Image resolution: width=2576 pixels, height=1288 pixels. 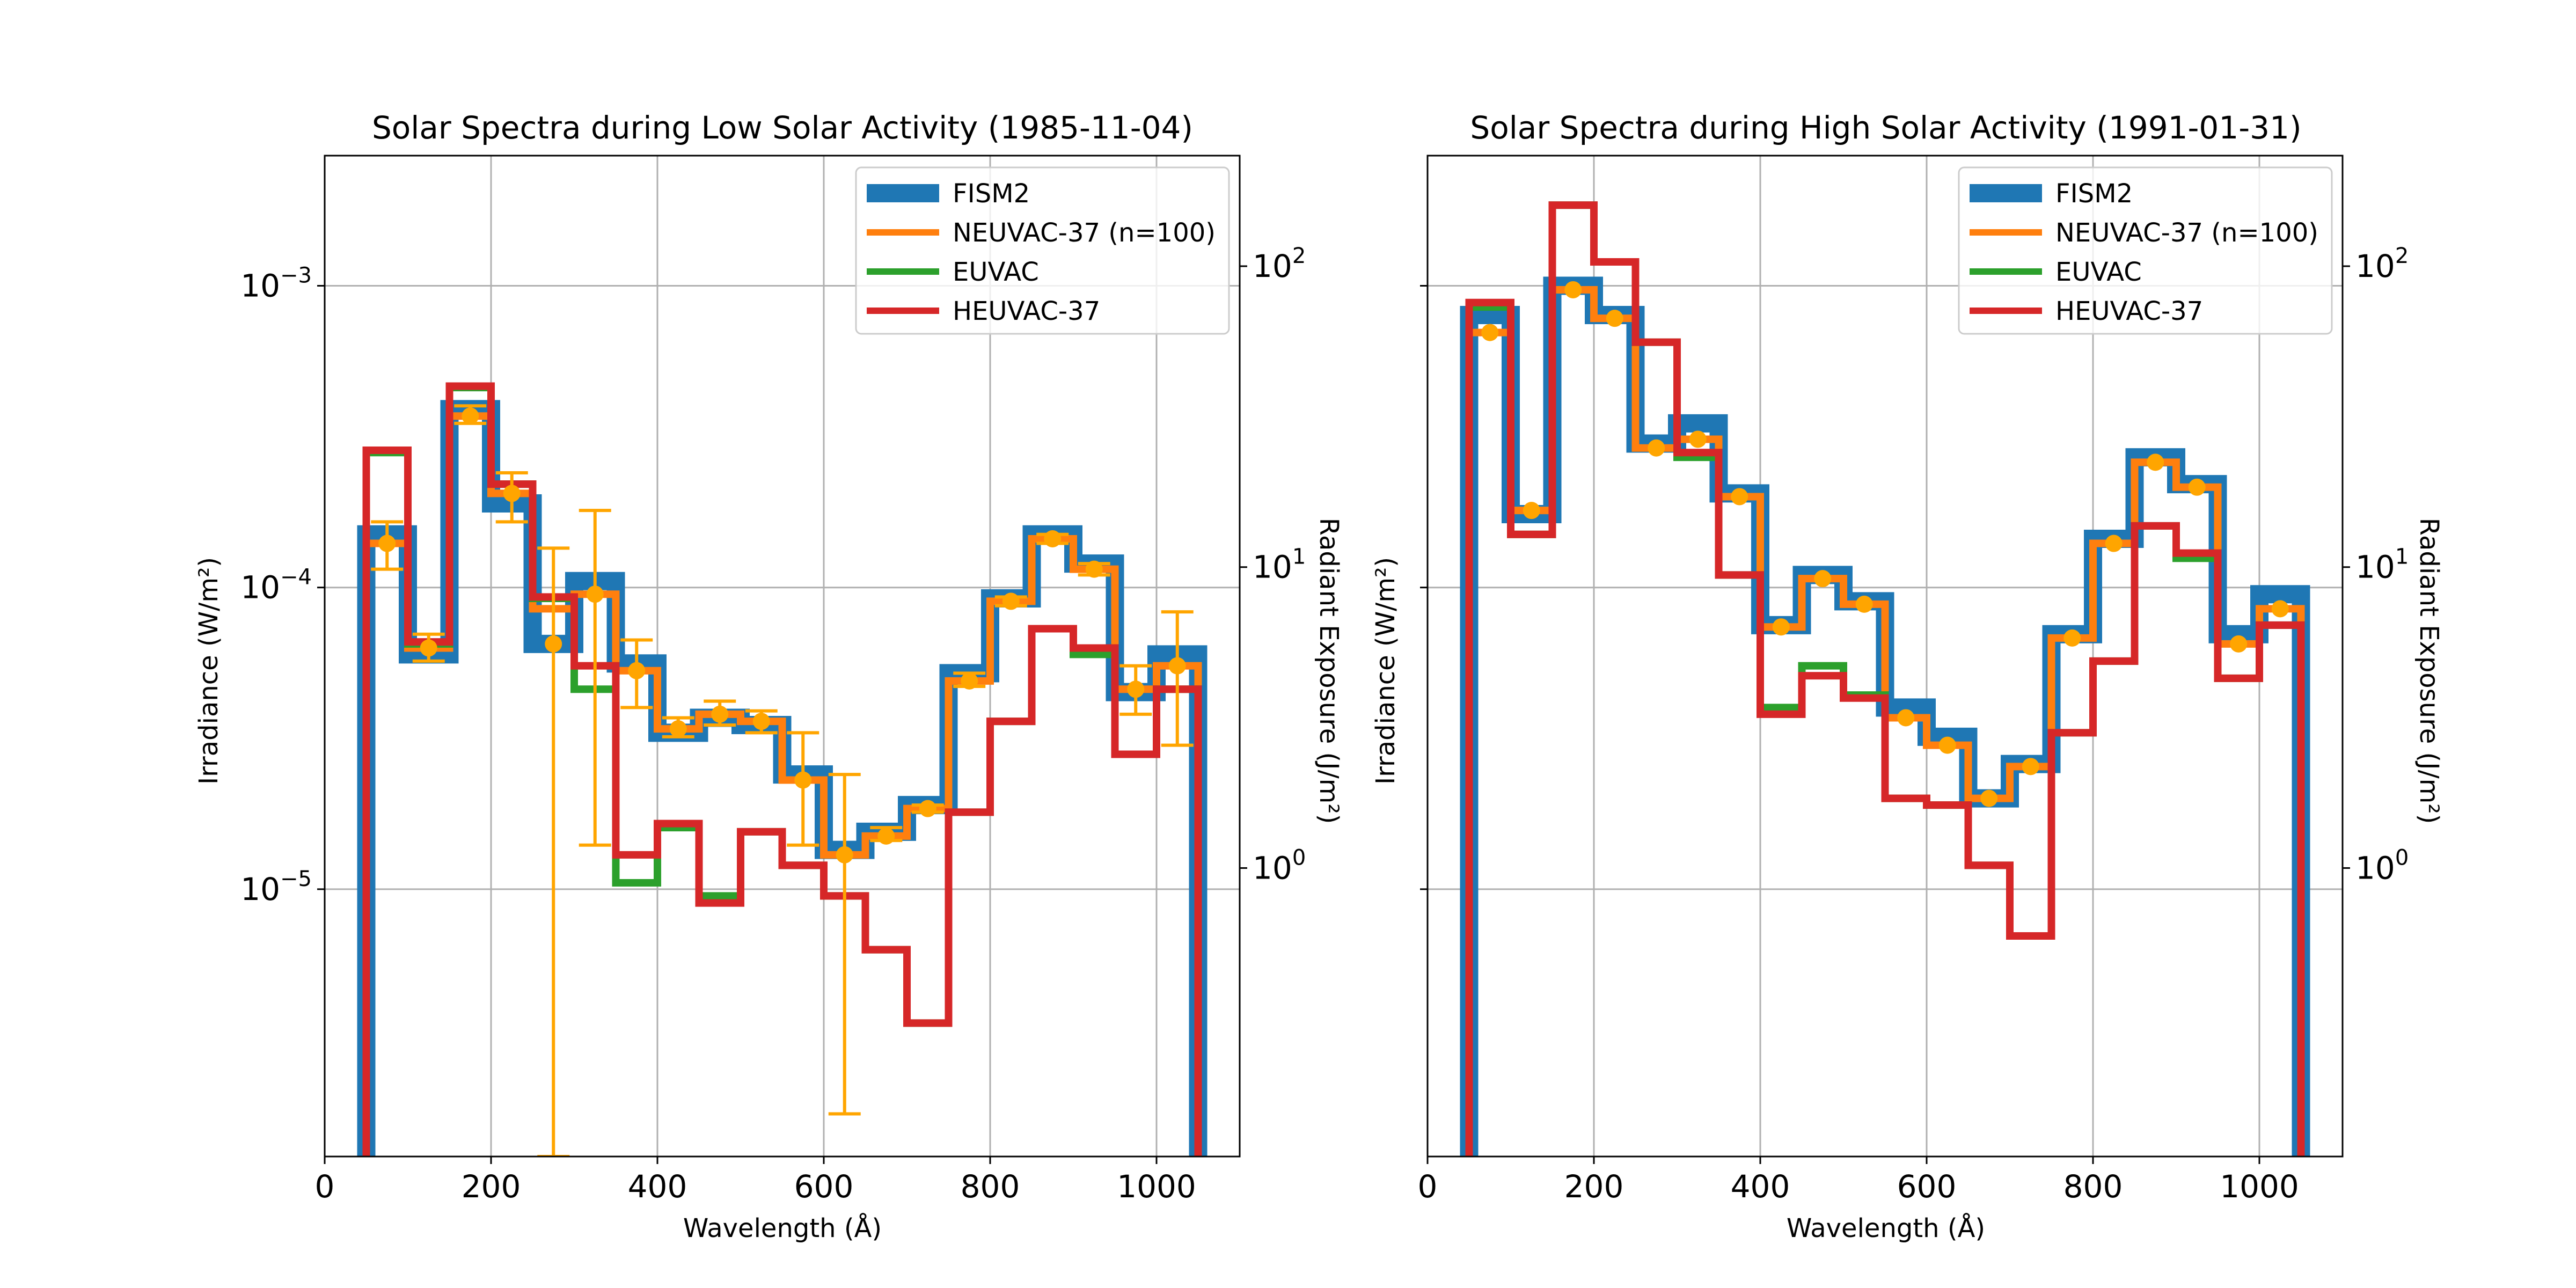 What do you see at coordinates (276, 585) in the screenshot?
I see `y-tick-label: 10⁻⁴` at bounding box center [276, 585].